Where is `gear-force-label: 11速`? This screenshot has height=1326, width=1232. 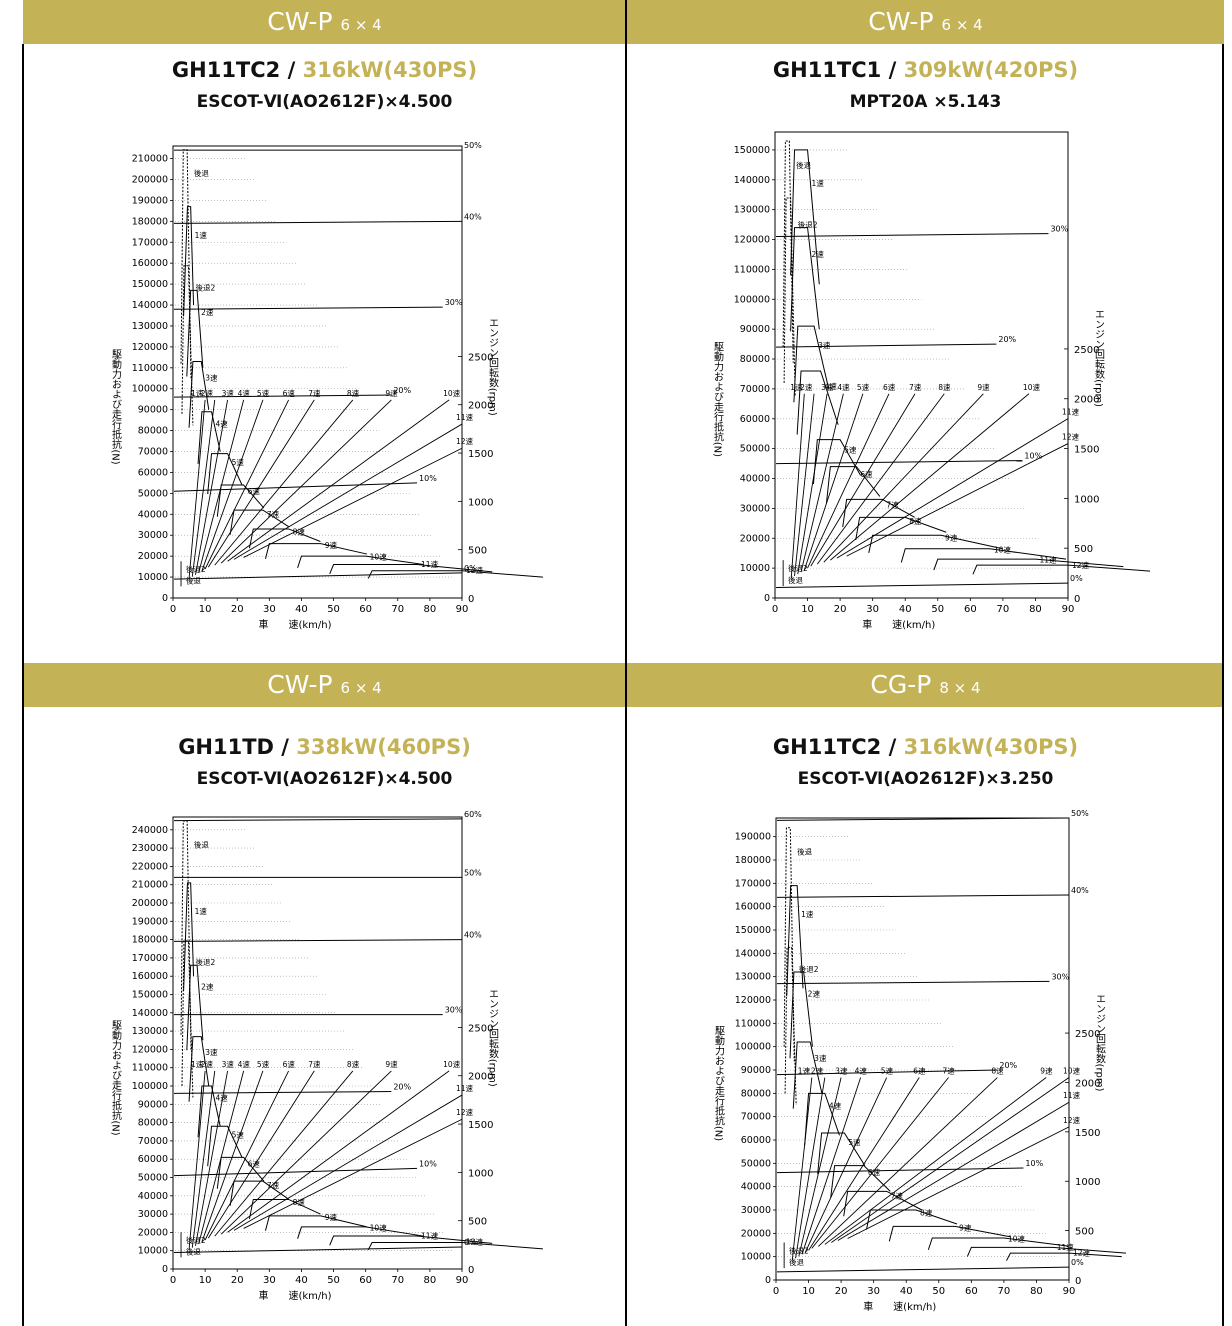
gear-force-label: 11速 is located at coordinates (1066, 1247).